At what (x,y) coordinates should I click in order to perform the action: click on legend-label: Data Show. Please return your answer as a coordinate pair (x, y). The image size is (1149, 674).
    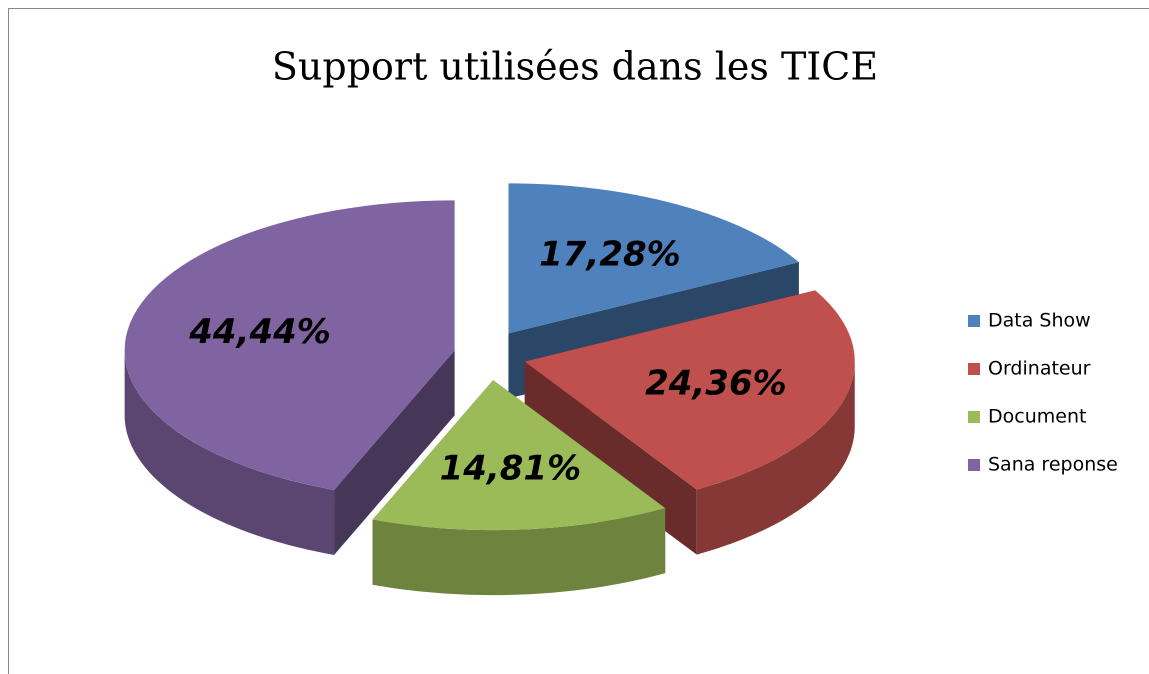
    Looking at the image, I should click on (1039, 321).